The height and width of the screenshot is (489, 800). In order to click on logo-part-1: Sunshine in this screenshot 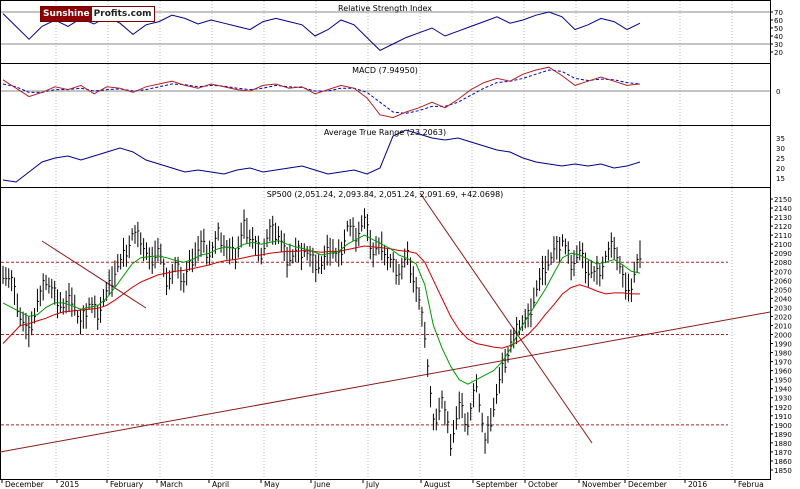, I will do `click(66, 14)`.